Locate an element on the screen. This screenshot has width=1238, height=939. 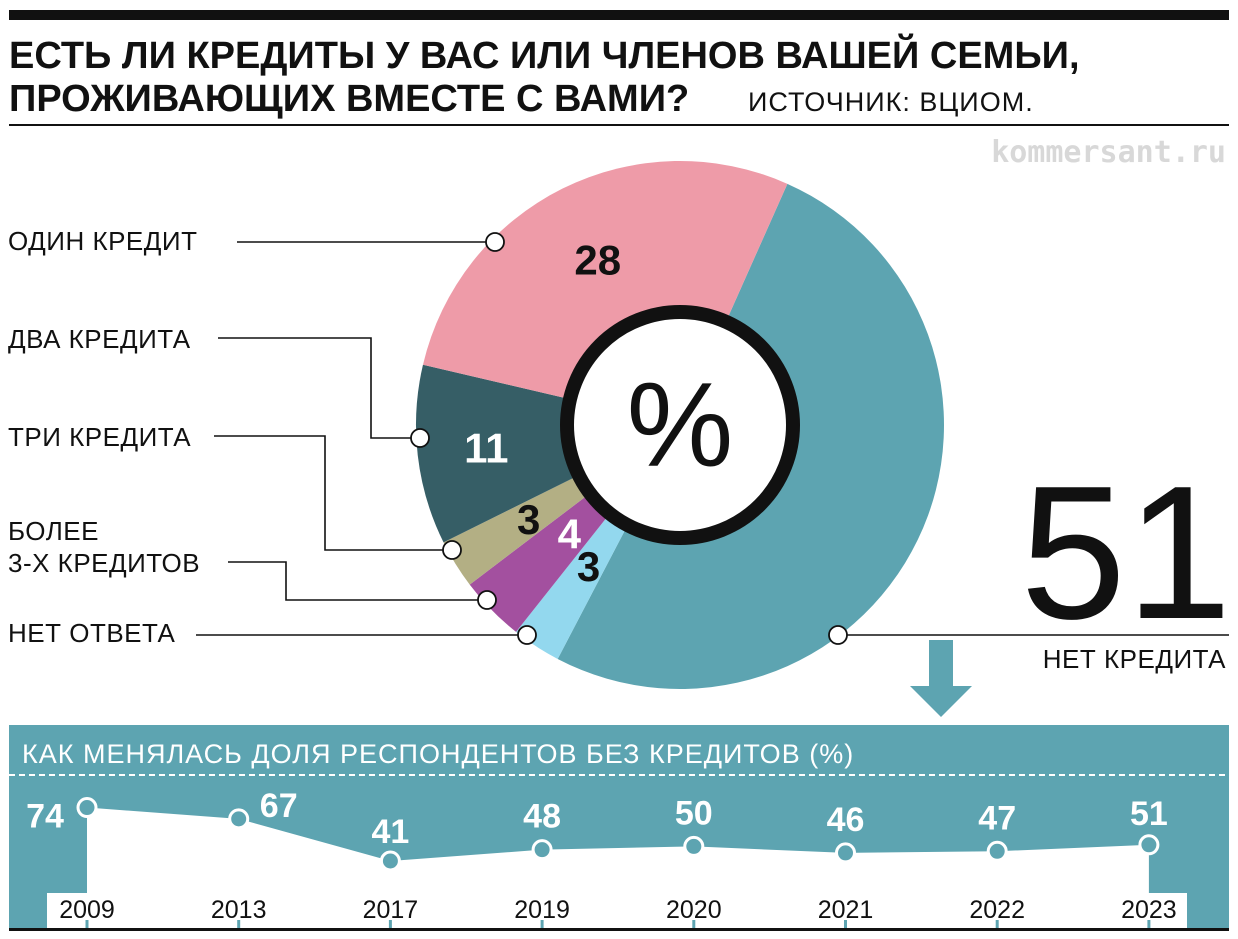
no-credit-big-value: 51 is located at coordinates (1125, 553).